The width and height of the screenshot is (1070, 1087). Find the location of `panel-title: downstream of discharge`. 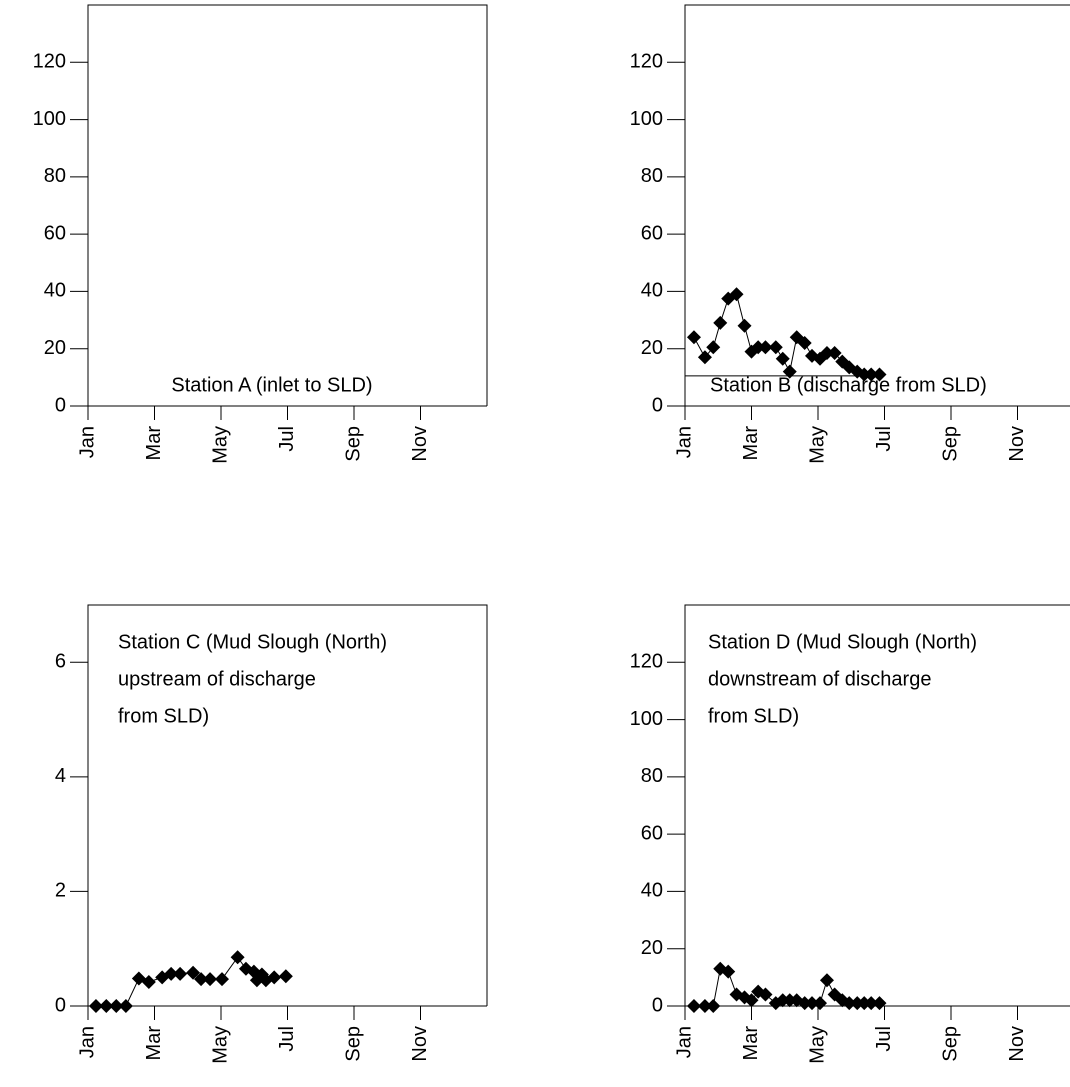

panel-title: downstream of discharge is located at coordinates (819, 679).